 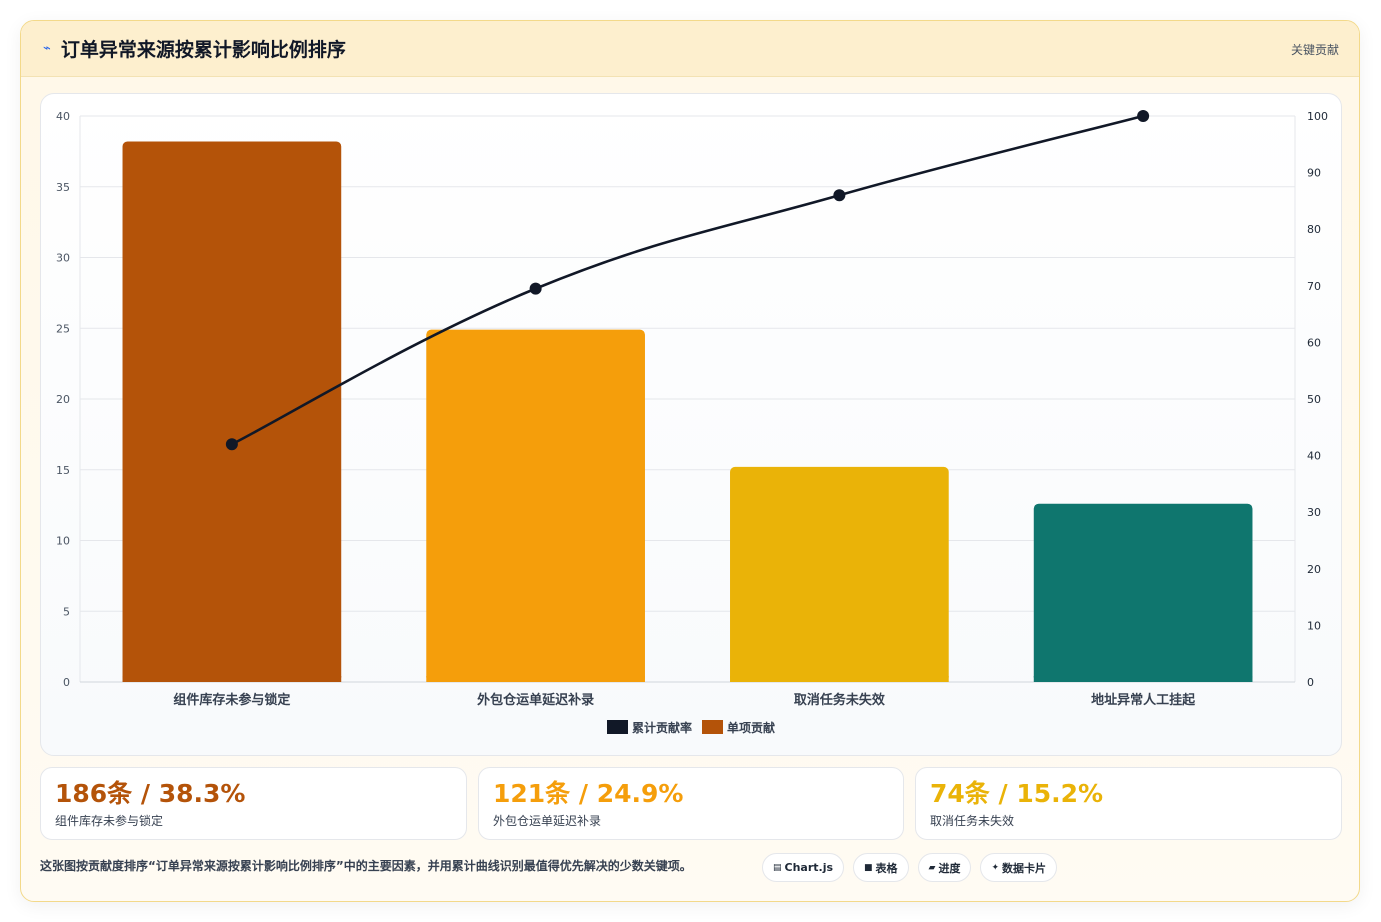 I want to click on card-header: ⌁ 订单异常来源按累计影响比例排序 关键贡献, so click(x=690, y=49).